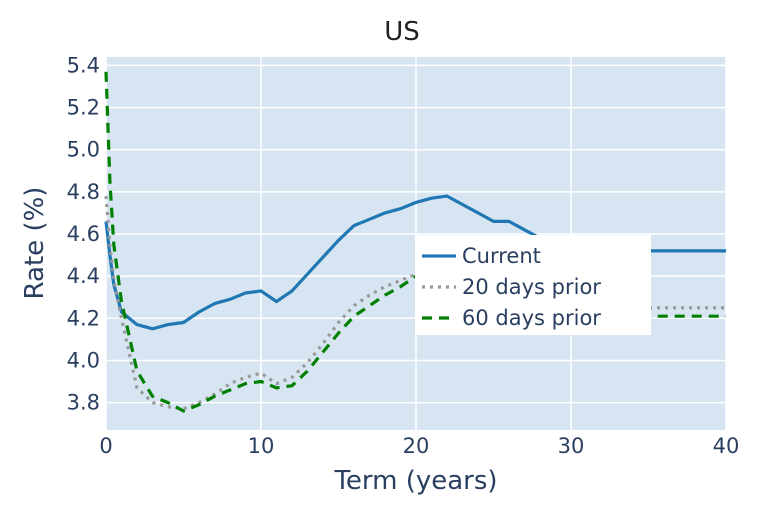 Image resolution: width=774 pixels, height=514 pixels. What do you see at coordinates (415, 481) in the screenshot?
I see `x-axis-label: Term (years)` at bounding box center [415, 481].